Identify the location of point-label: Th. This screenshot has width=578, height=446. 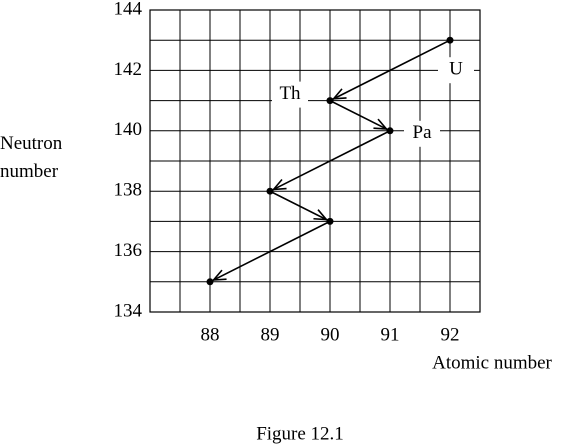
(290, 93).